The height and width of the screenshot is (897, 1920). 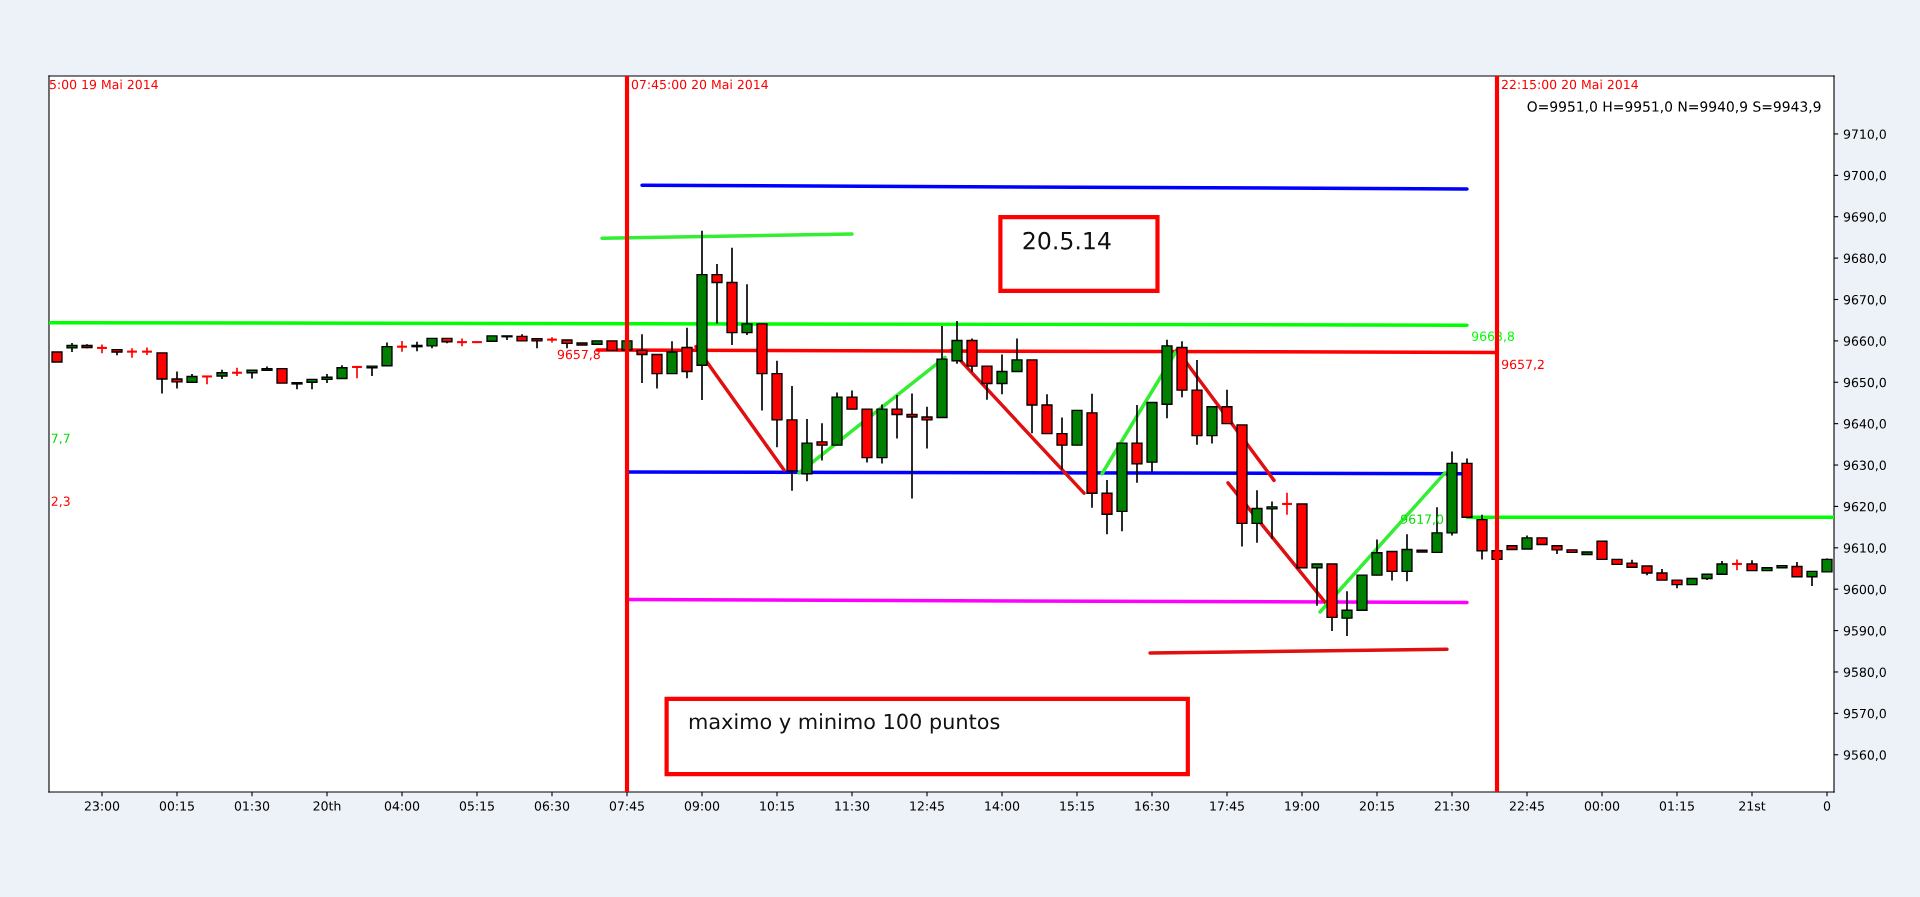 I want to click on x-tick-label: 06:30, so click(x=552, y=806).